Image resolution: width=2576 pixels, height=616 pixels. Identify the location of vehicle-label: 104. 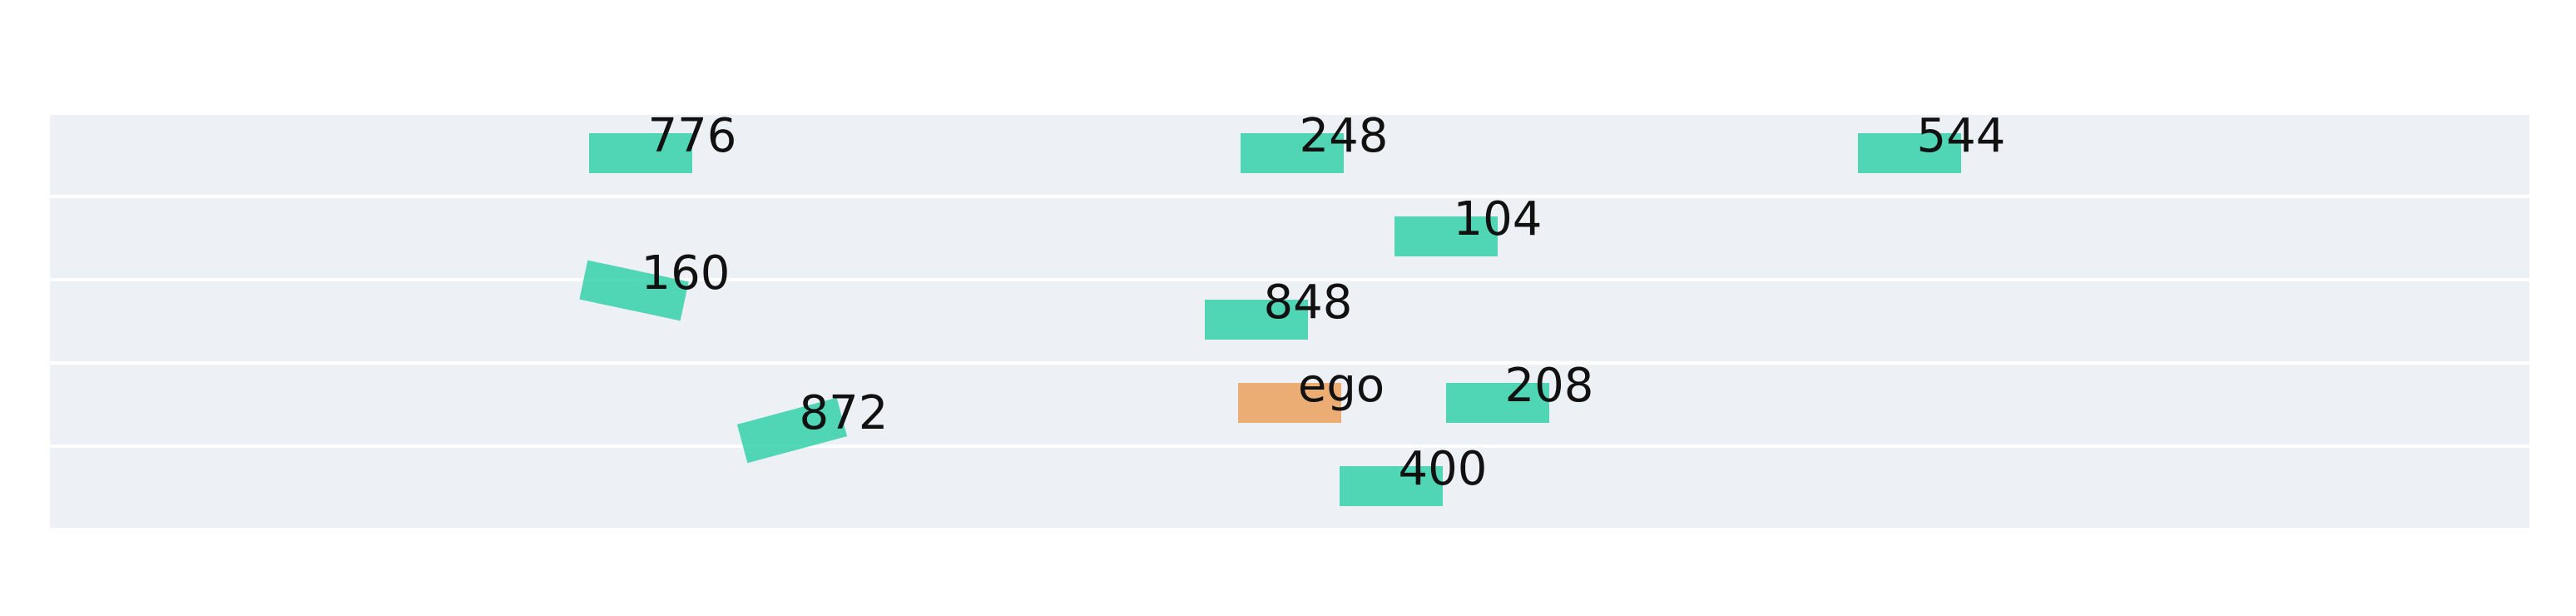
(1499, 219).